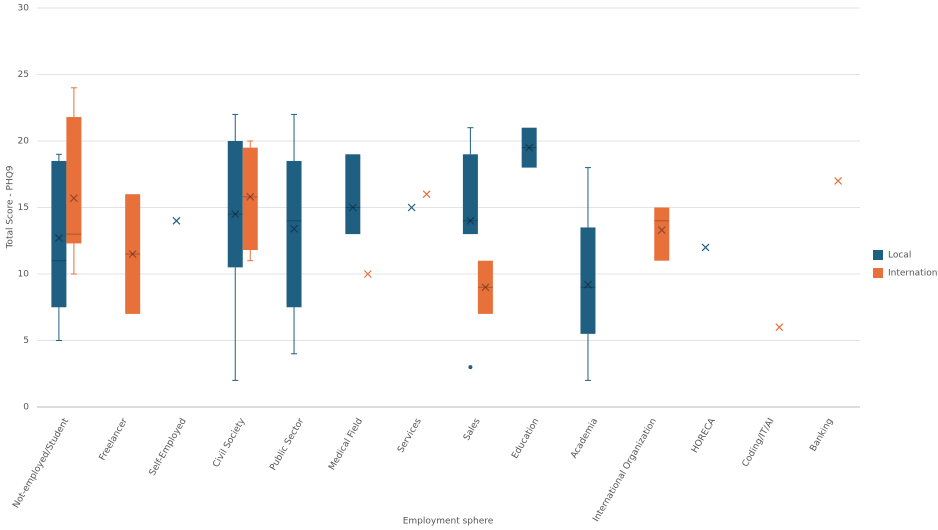 This screenshot has height=530, width=938. Describe the element at coordinates (584, 439) in the screenshot. I see `x-tick-label: Academia` at that location.